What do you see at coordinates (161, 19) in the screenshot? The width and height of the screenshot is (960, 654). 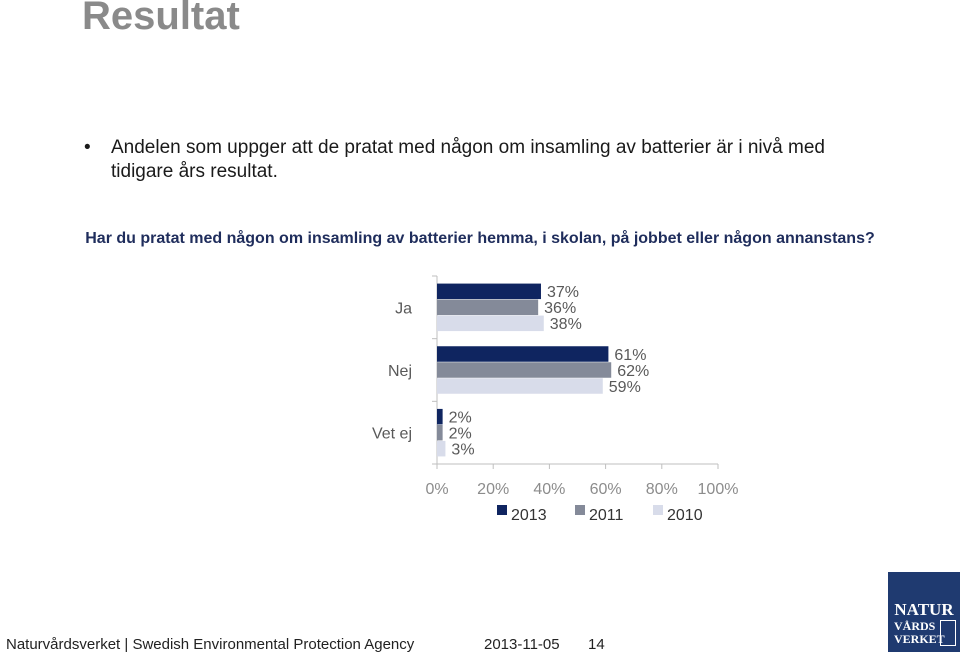 I see `slide-title: Resultat` at bounding box center [161, 19].